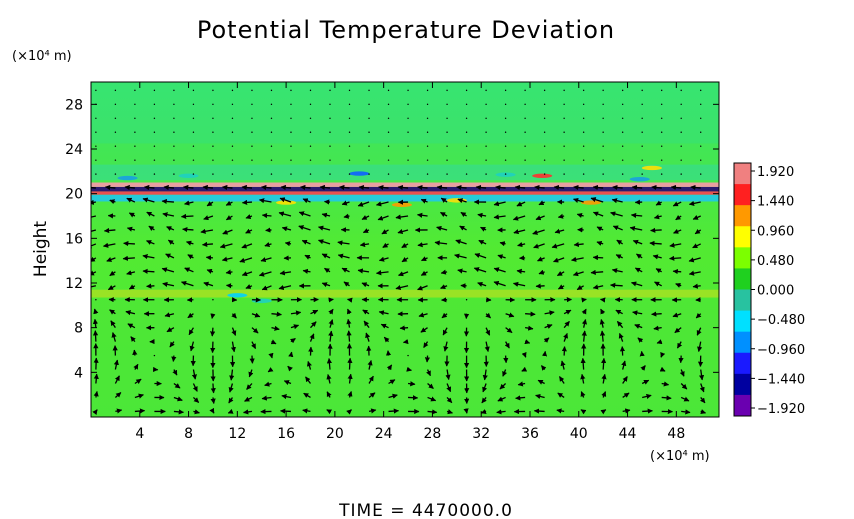  What do you see at coordinates (78, 329) in the screenshot?
I see `y-tick-label: 8` at bounding box center [78, 329].